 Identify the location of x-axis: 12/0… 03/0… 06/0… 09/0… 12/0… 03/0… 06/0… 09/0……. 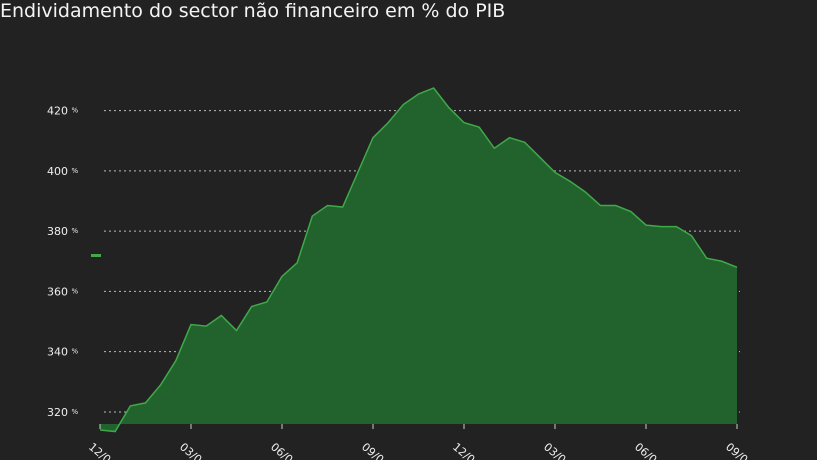
(451, 442).